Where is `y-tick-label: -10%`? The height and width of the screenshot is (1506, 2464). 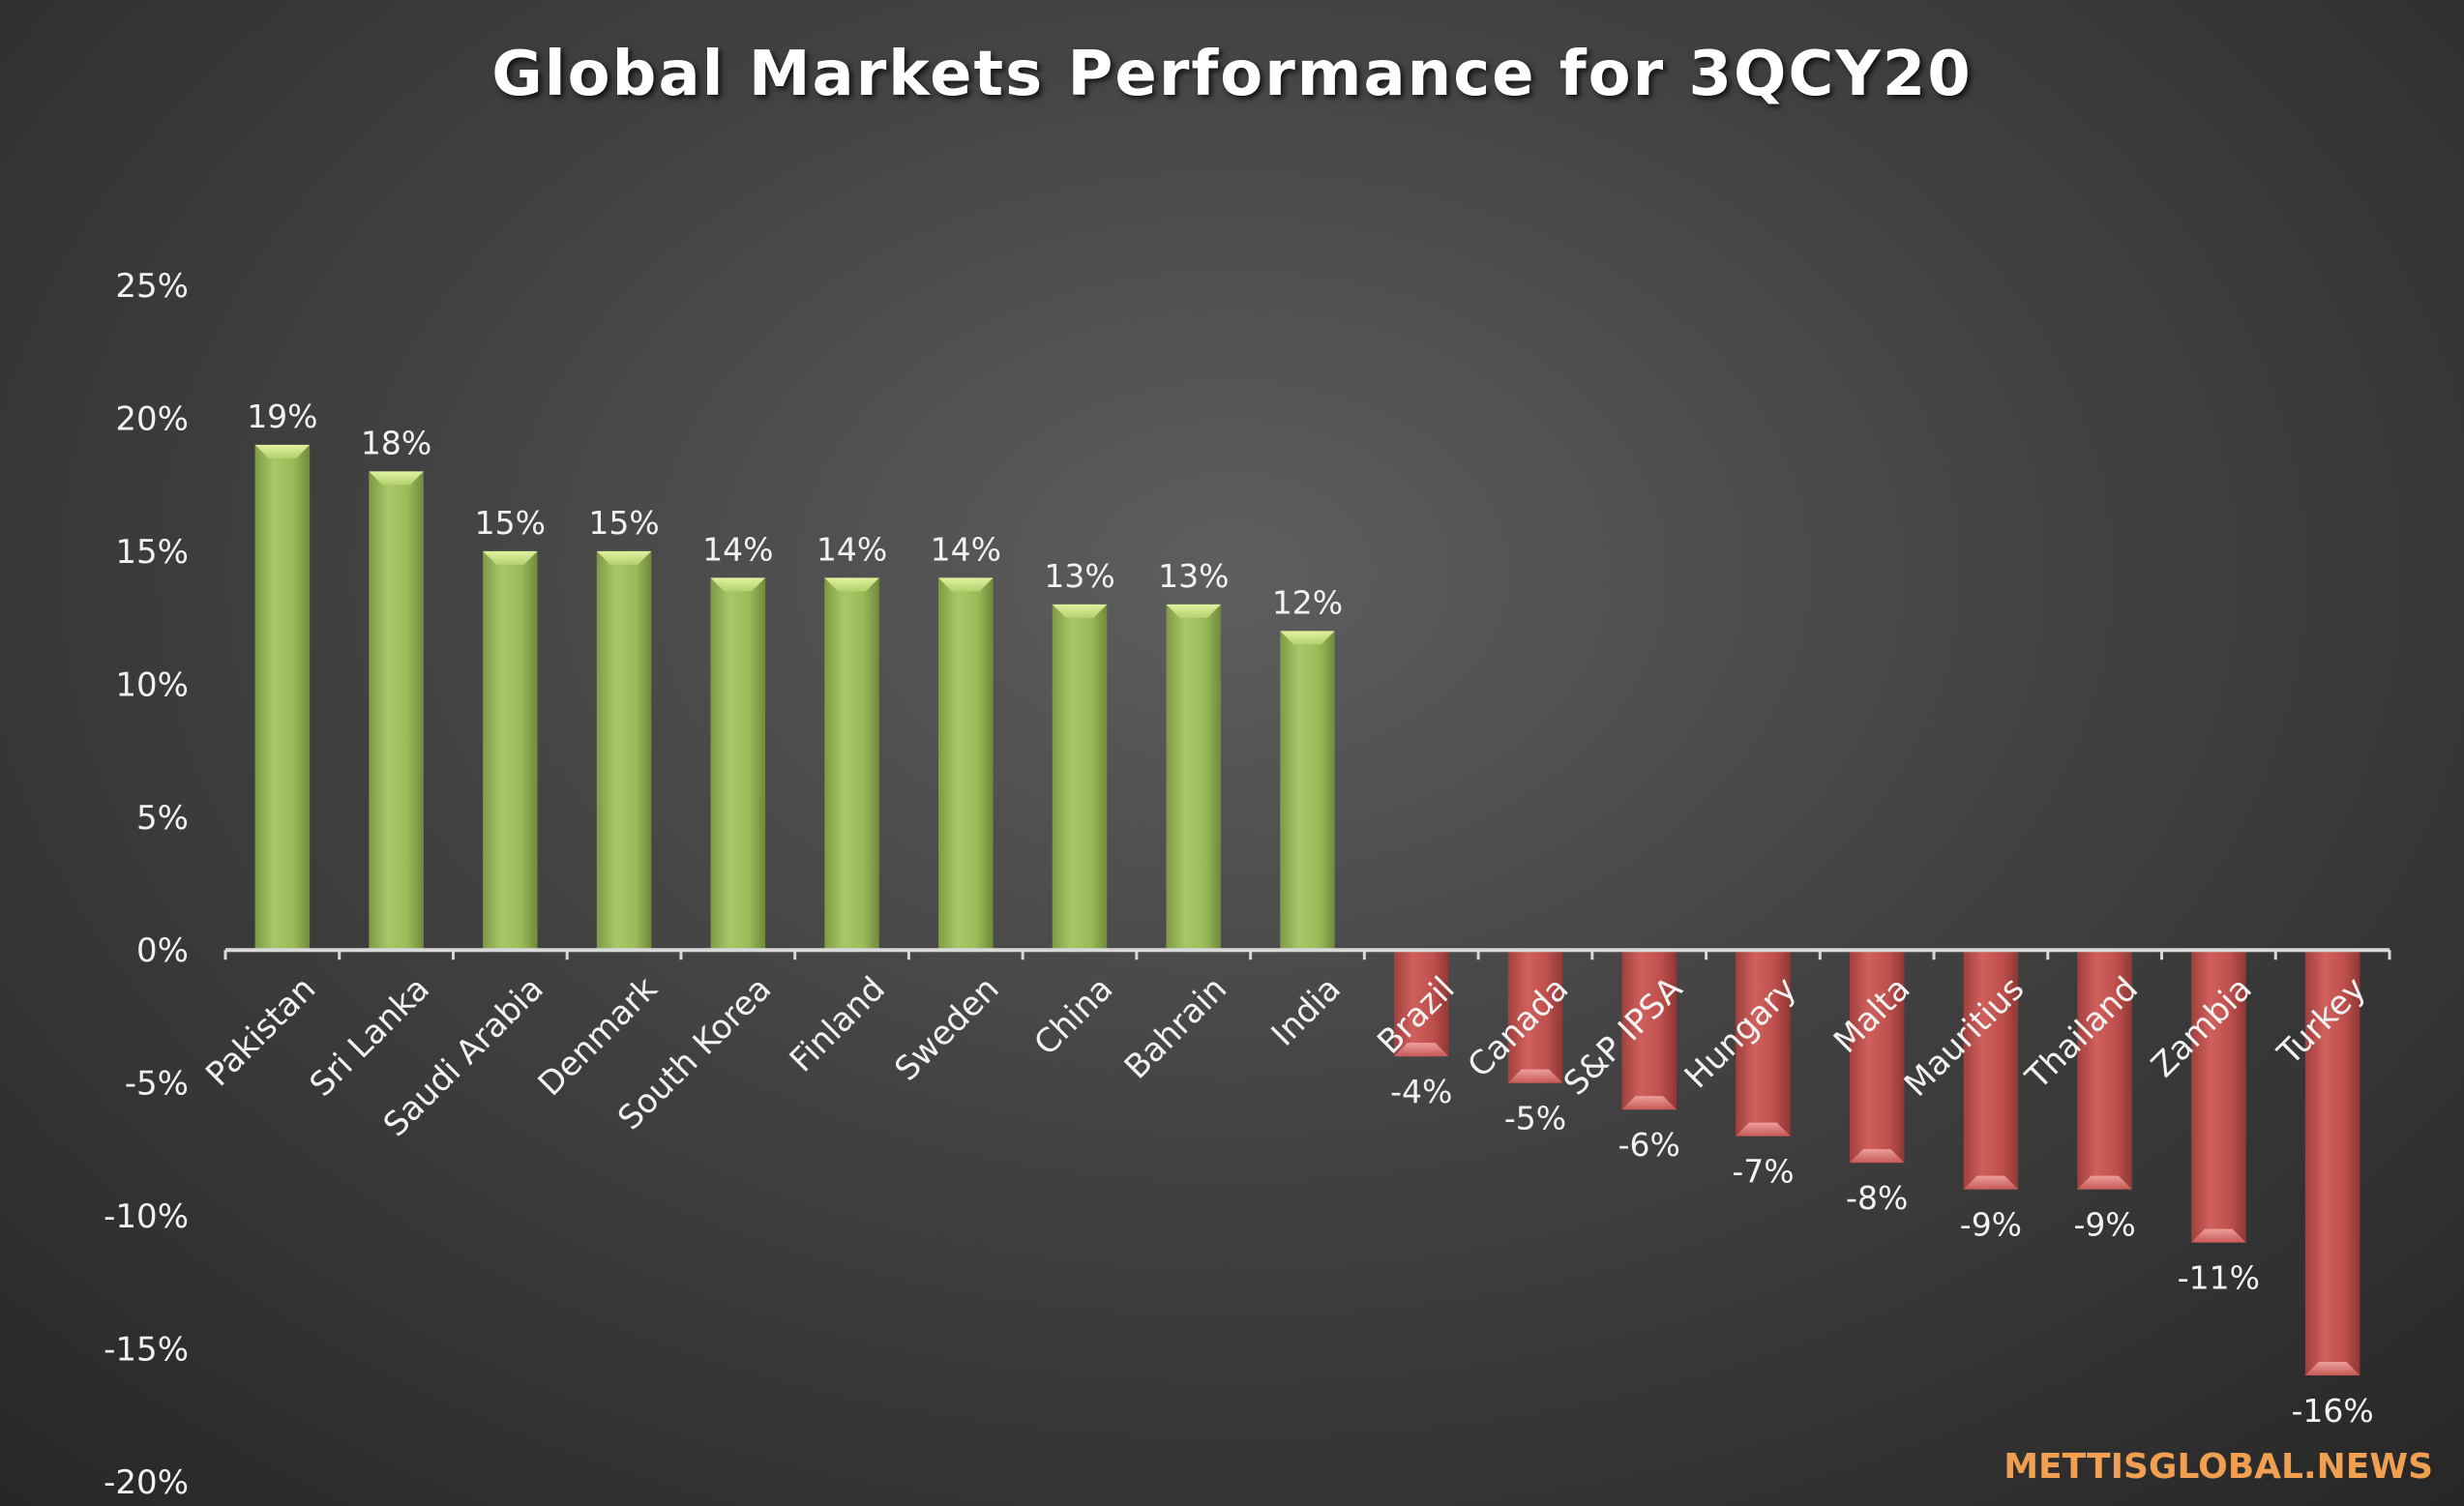 y-tick-label: -10% is located at coordinates (146, 1216).